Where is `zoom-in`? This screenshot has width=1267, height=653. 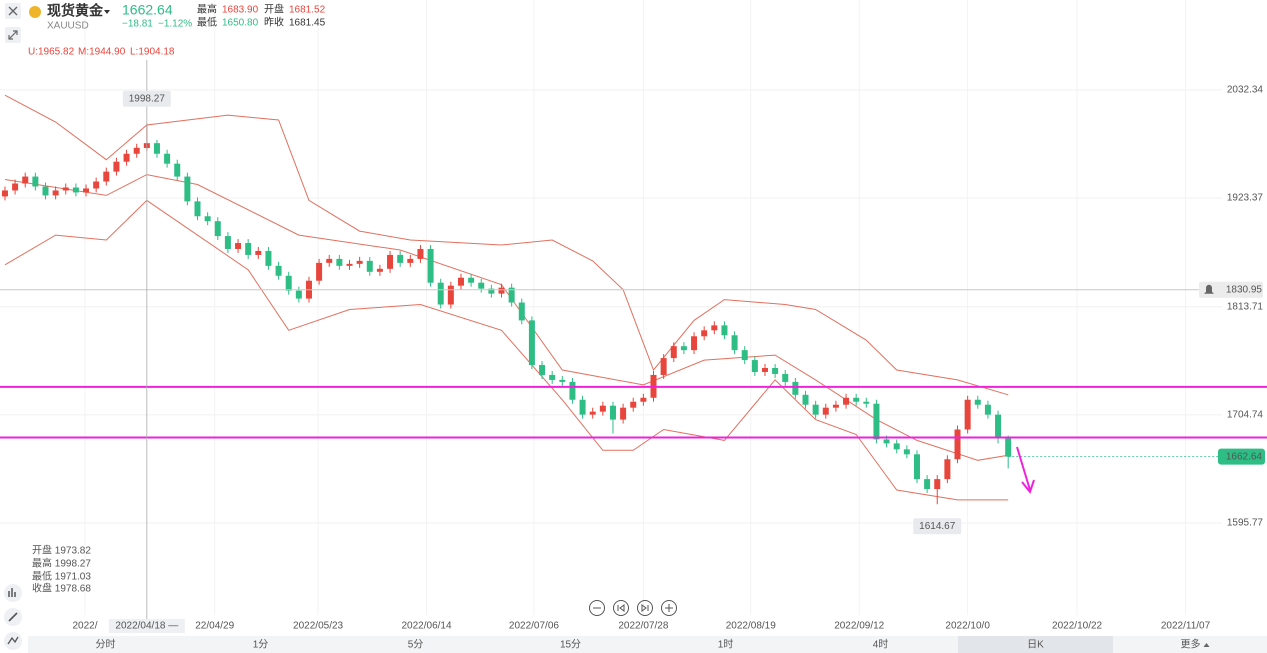
zoom-in is located at coordinates (669, 608).